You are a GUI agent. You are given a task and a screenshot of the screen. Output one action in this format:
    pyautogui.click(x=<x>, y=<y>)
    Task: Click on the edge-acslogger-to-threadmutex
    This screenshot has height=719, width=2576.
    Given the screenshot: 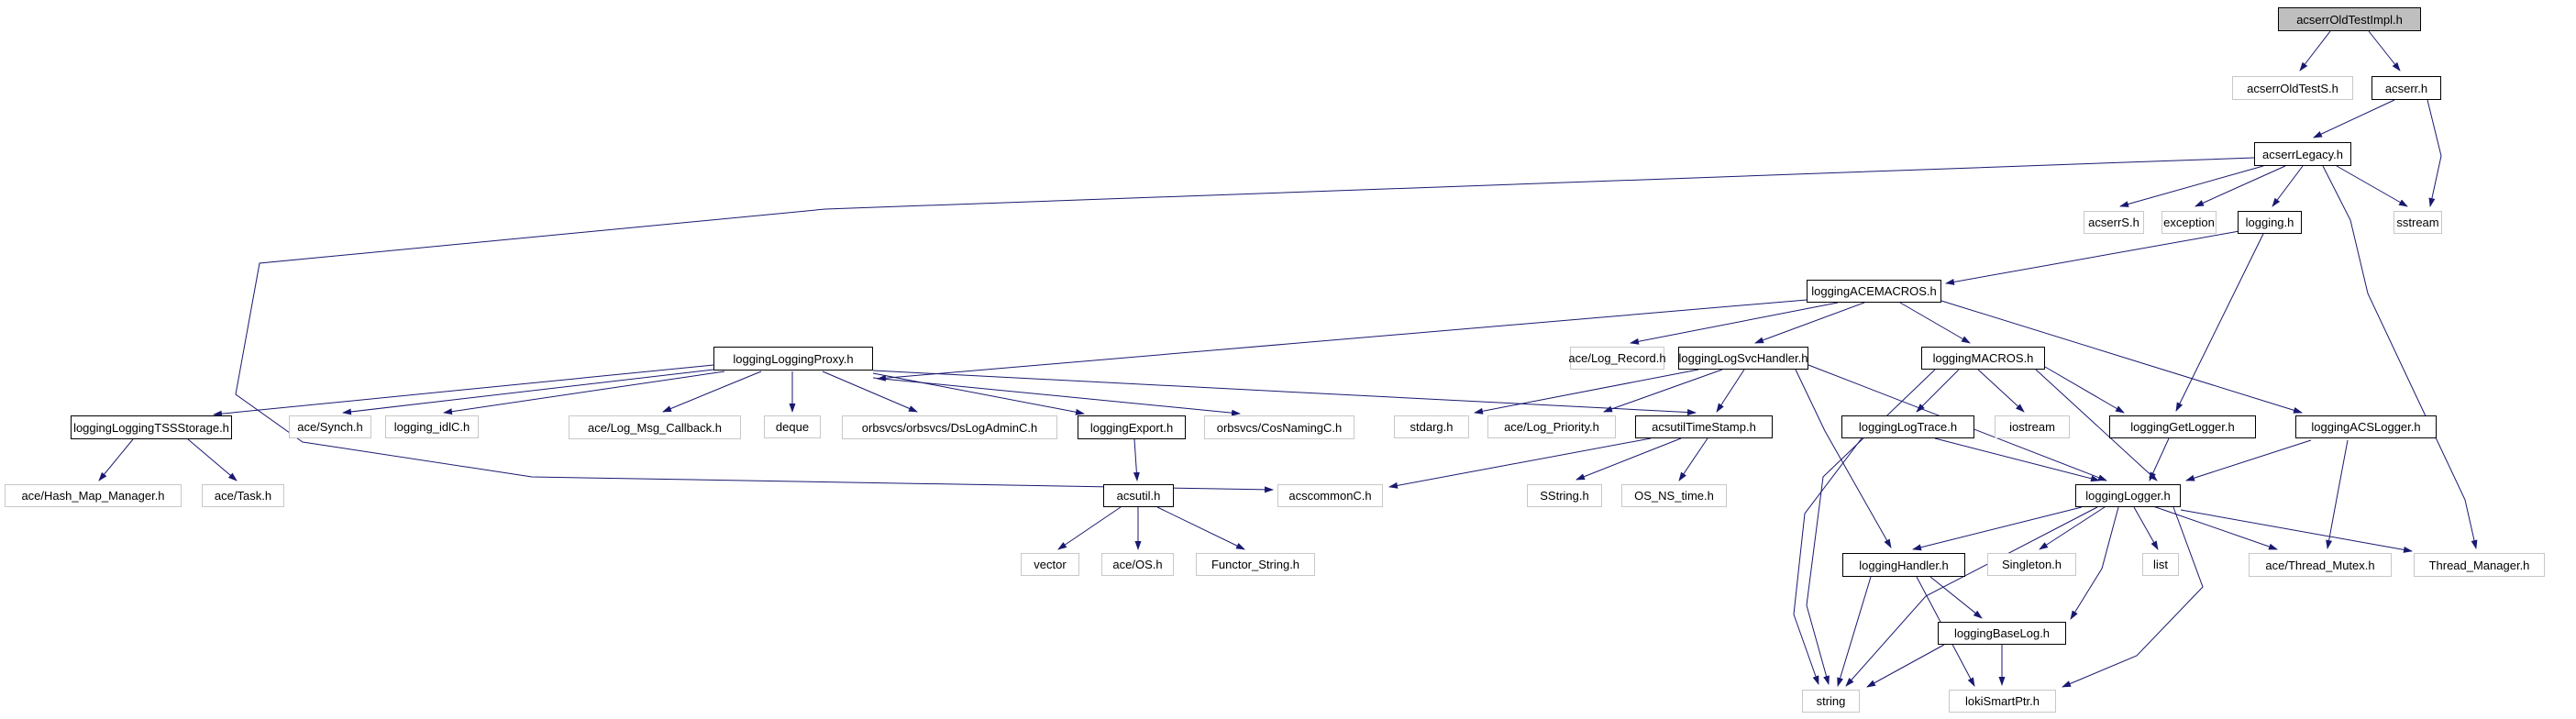 What is the action you would take?
    pyautogui.click(x=2337, y=494)
    